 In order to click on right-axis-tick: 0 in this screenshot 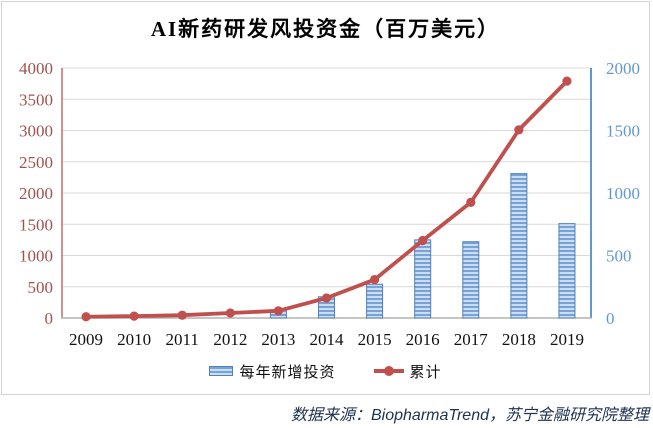, I will do `click(610, 318)`.